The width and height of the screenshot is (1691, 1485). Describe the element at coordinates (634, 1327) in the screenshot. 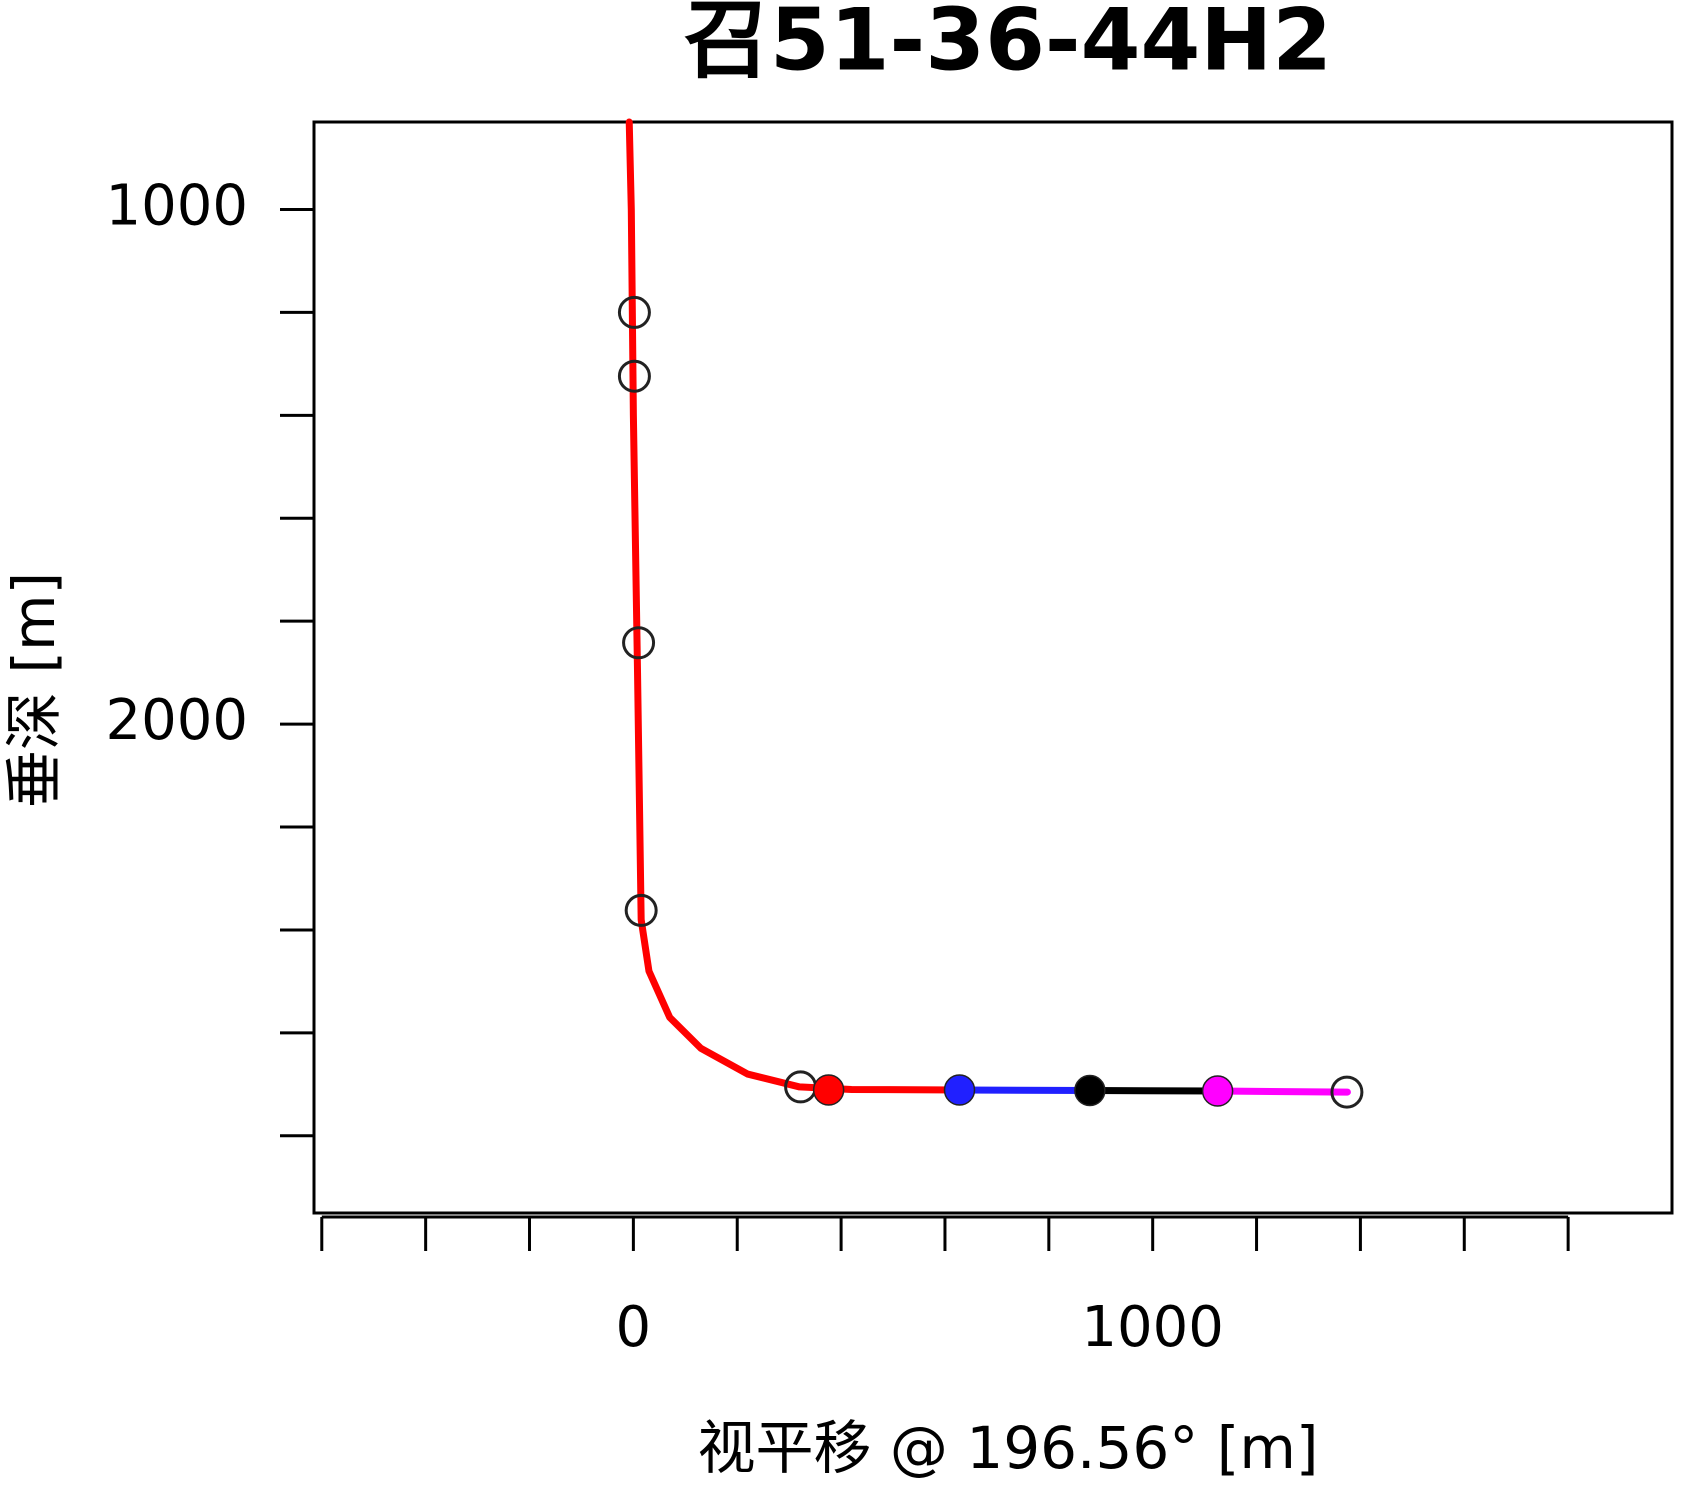

I see `x-tick-label: 0` at that location.